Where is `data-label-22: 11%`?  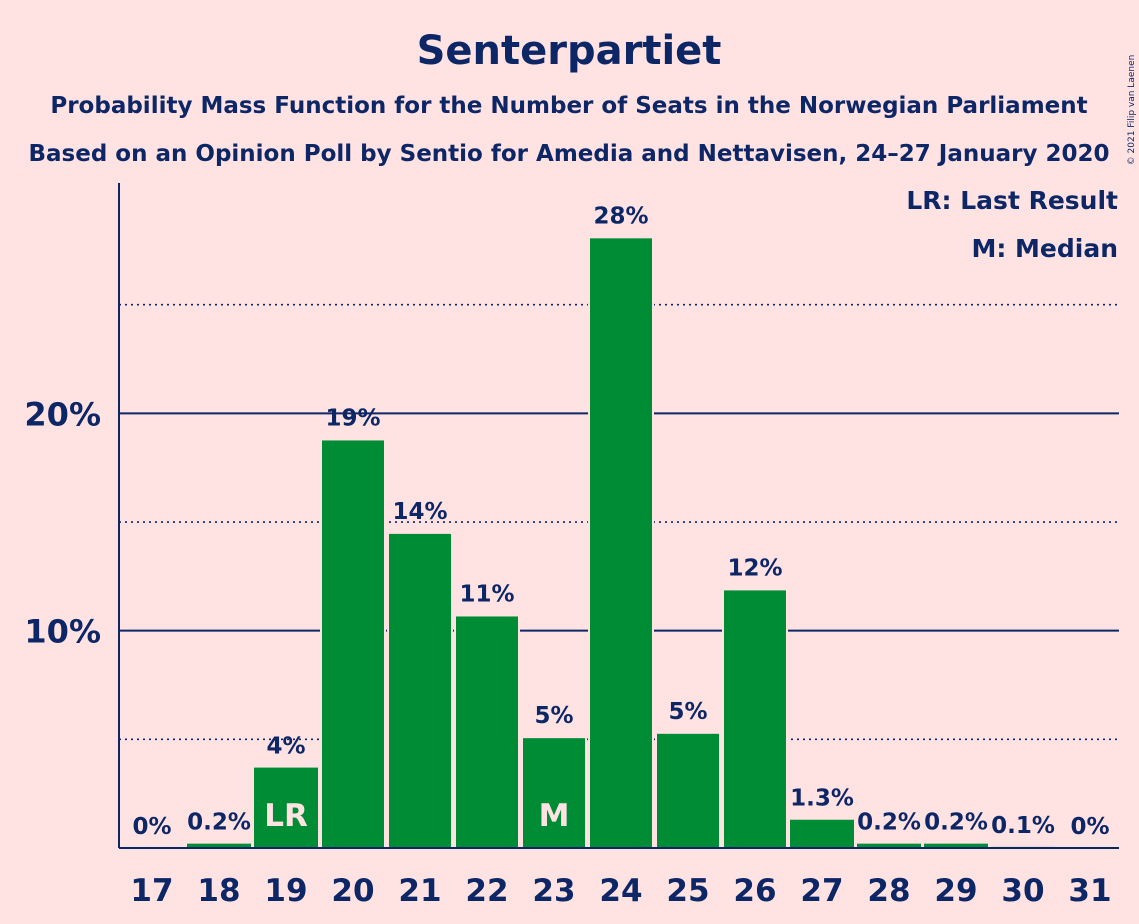
data-label-22: 11% is located at coordinates (486, 594).